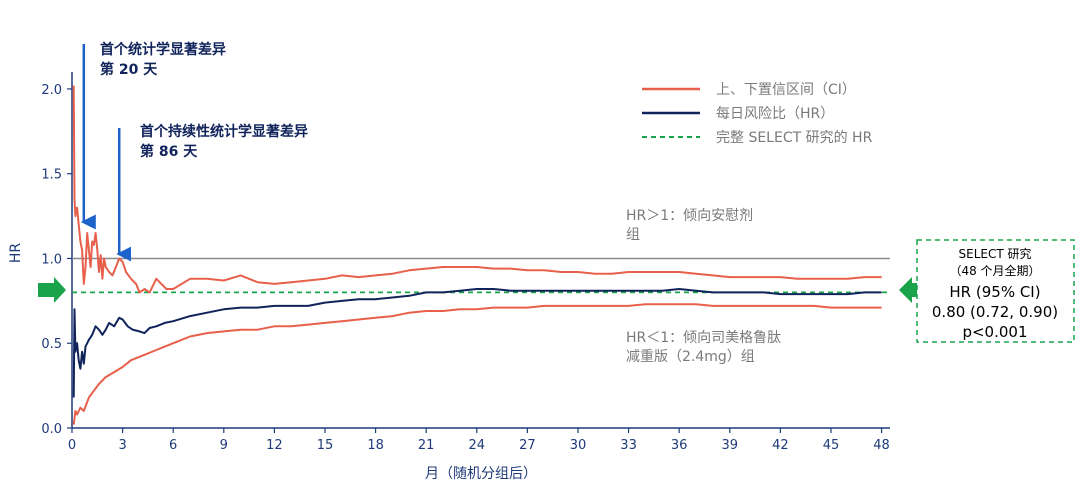 This screenshot has height=486, width=1080. What do you see at coordinates (51, 429) in the screenshot?
I see `y-tick-label: 0.0` at bounding box center [51, 429].